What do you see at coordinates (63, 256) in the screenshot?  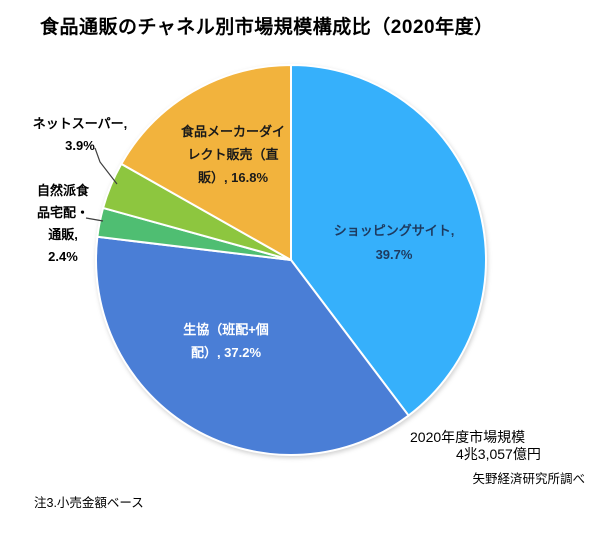 I see `slice-label-line: 2.4%` at bounding box center [63, 256].